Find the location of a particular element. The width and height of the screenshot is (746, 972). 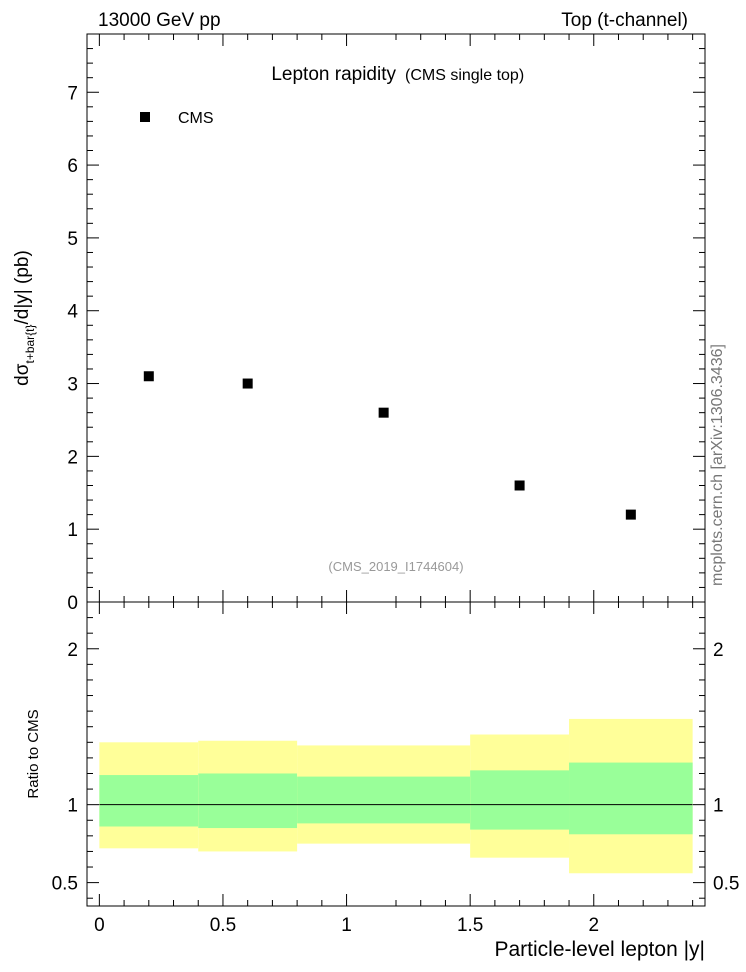

x-tick-label: 0.5 is located at coordinates (223, 925).